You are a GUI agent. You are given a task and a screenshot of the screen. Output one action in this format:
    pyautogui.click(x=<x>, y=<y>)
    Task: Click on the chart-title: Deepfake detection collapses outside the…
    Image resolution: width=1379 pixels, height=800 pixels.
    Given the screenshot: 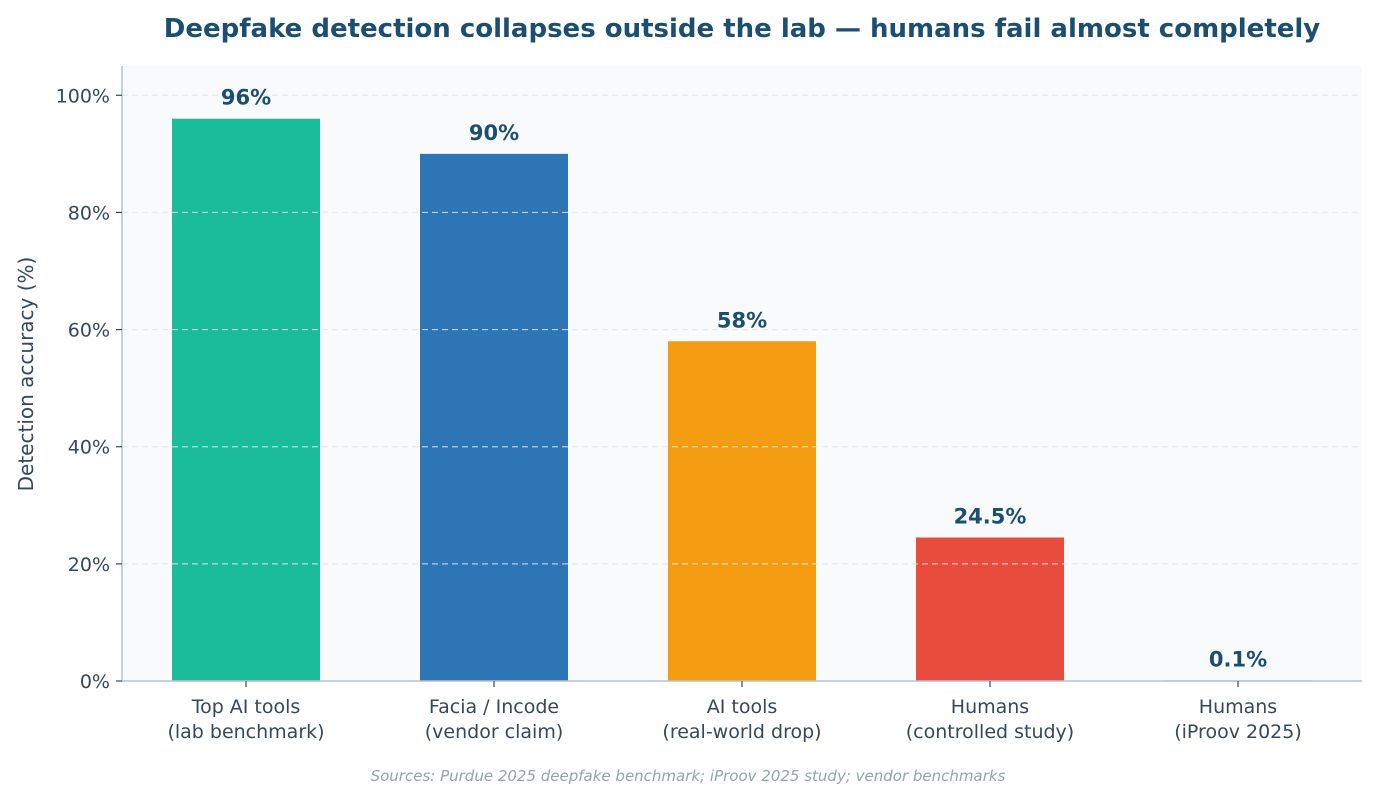 What is the action you would take?
    pyautogui.click(x=742, y=29)
    